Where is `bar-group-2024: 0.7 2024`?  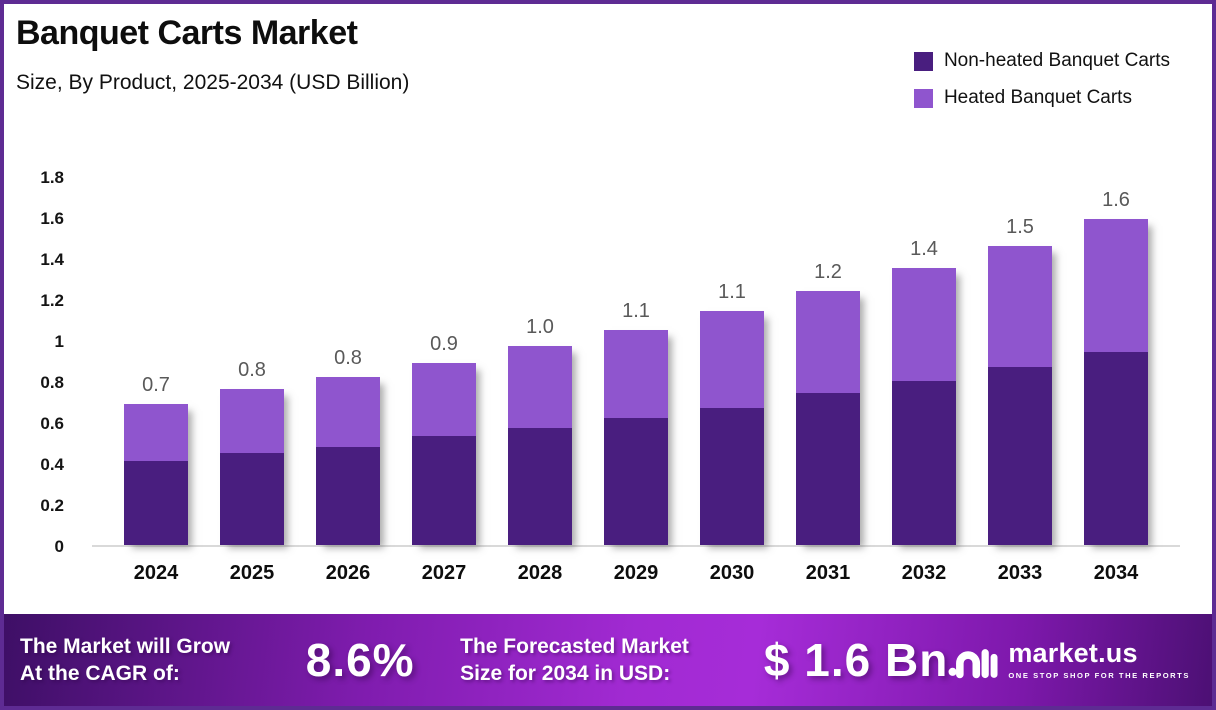 bar-group-2024: 0.7 2024 is located at coordinates (156, 478).